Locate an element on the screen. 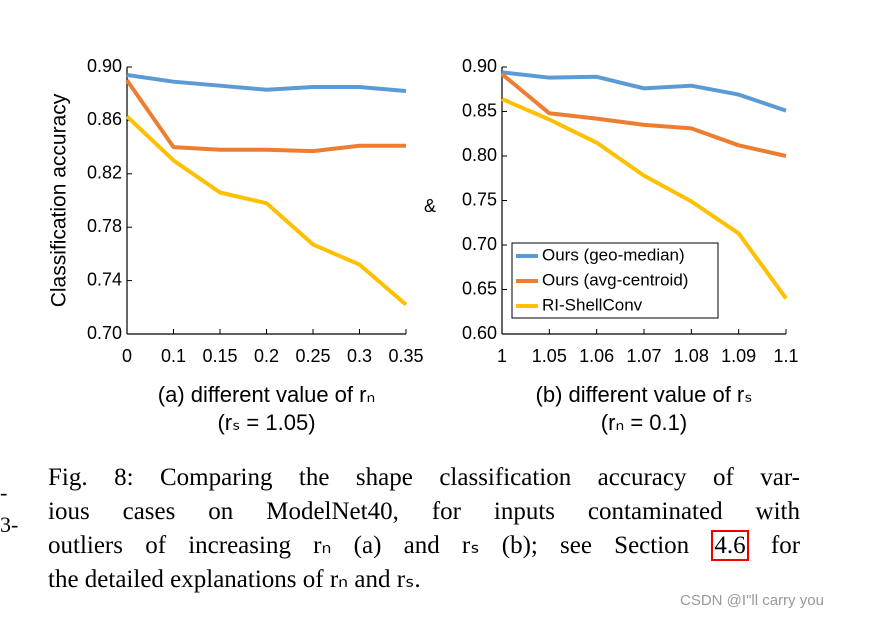  caption-text: for is located at coordinates (785, 545).